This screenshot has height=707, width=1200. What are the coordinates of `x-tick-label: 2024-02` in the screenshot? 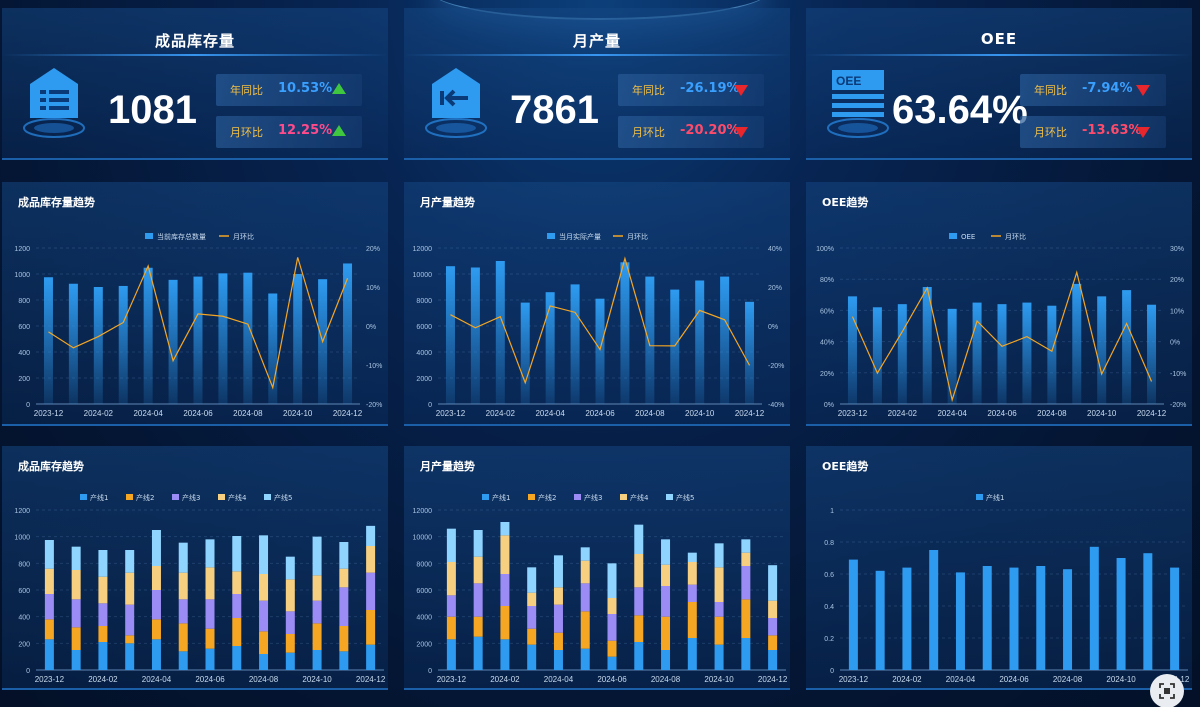 It's located at (907, 679).